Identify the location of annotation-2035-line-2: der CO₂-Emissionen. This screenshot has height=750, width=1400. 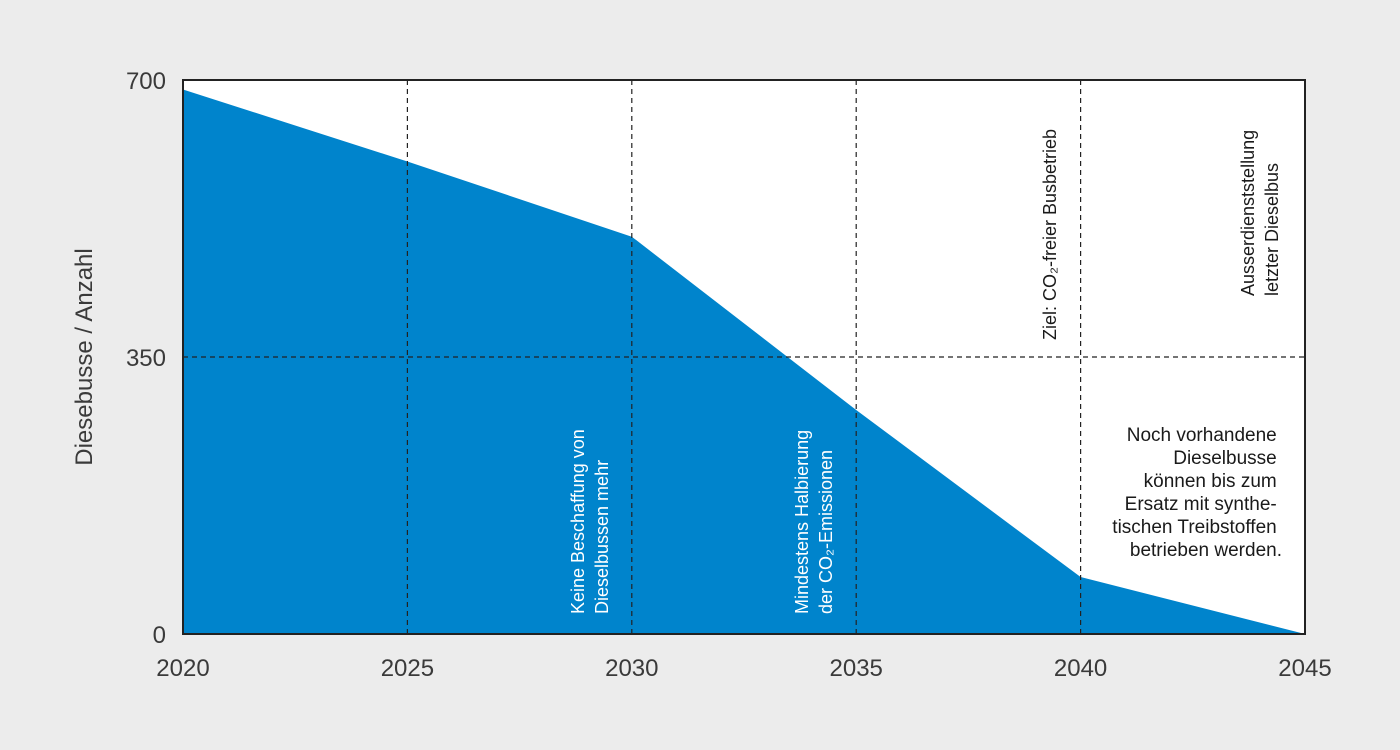
(826, 532).